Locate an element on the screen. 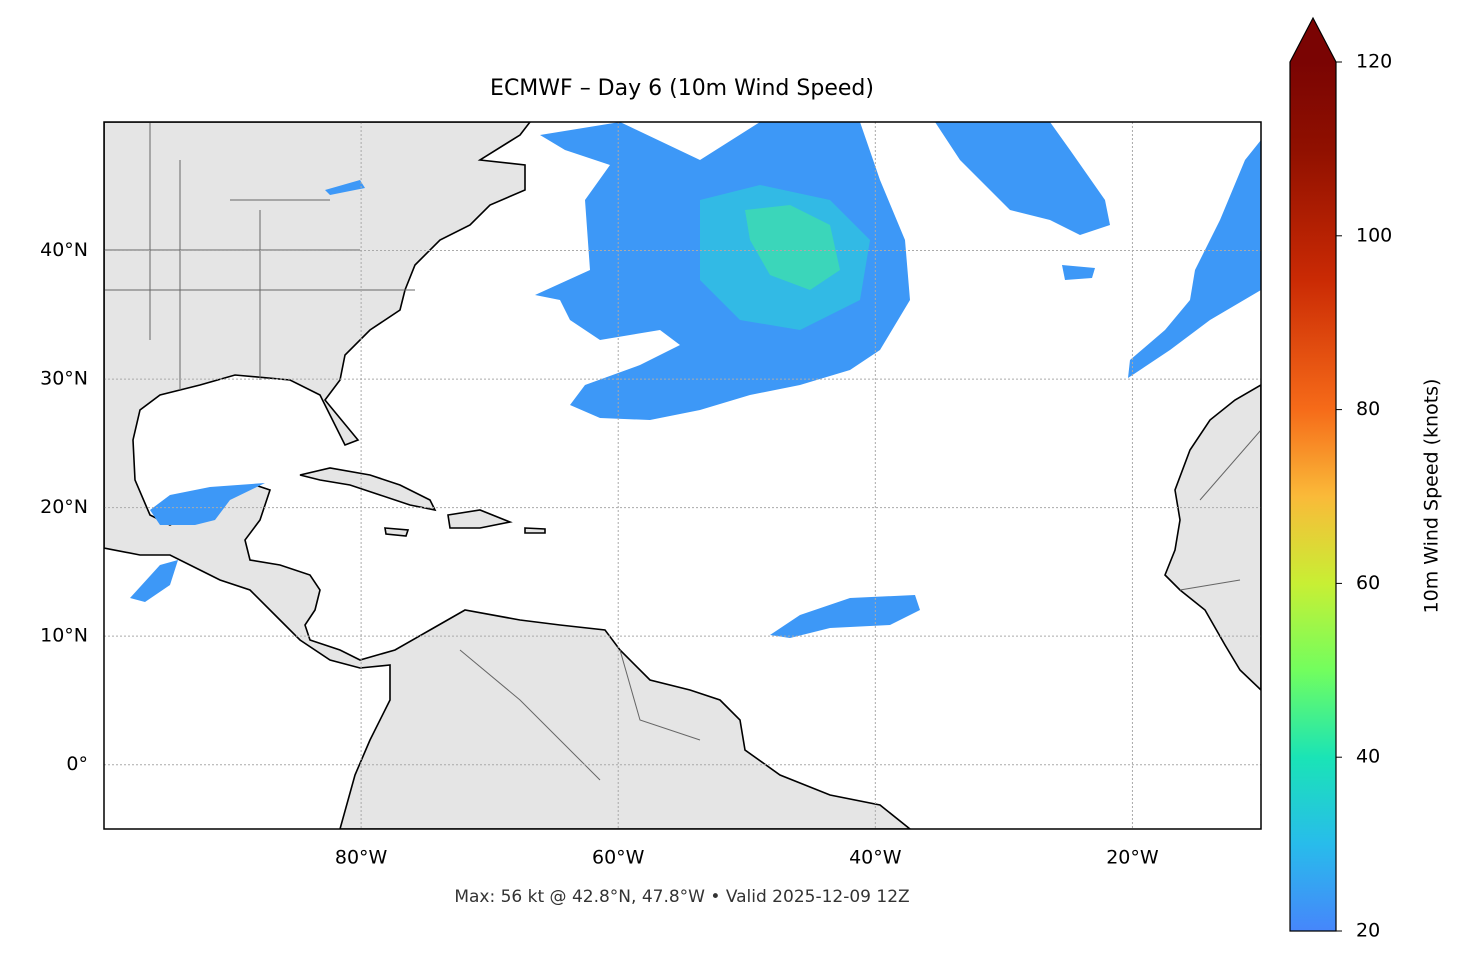 The width and height of the screenshot is (1466, 969). colorbar-tick-label: 80 is located at coordinates (1368, 409).